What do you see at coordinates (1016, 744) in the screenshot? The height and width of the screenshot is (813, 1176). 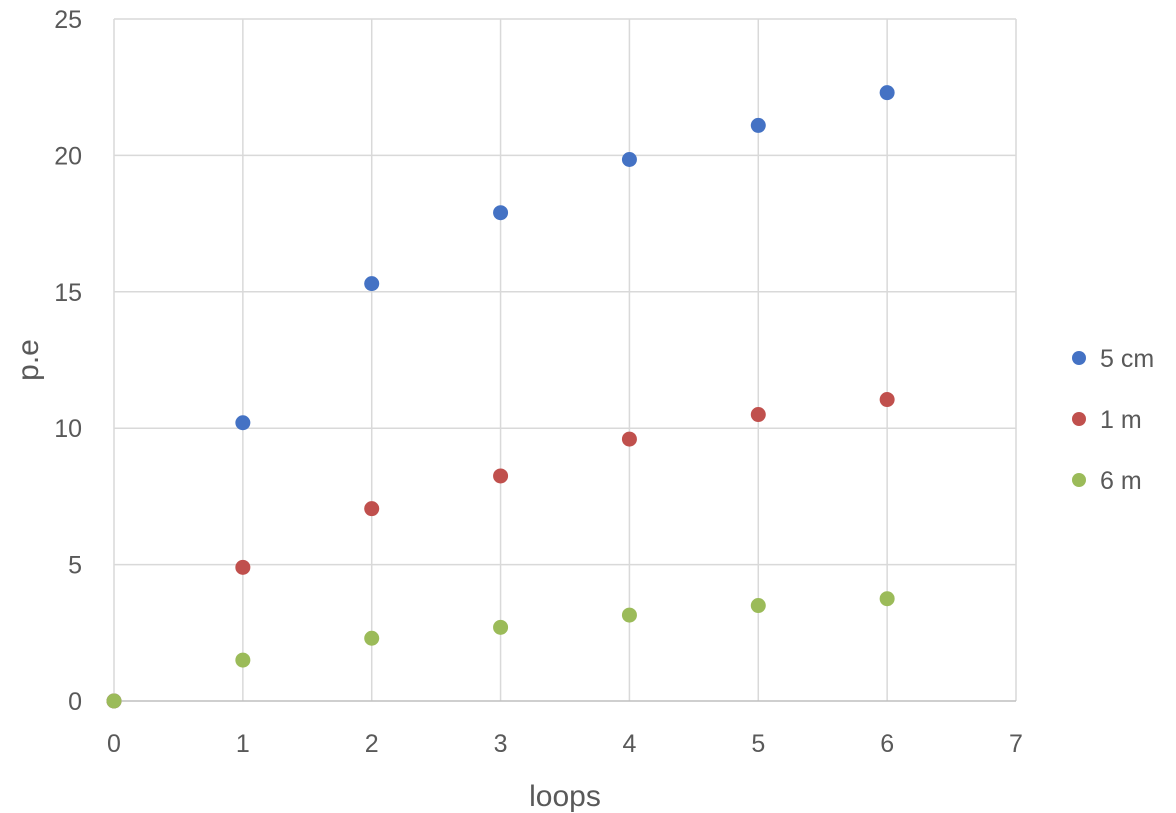 I see `x-tick-label: 7` at bounding box center [1016, 744].